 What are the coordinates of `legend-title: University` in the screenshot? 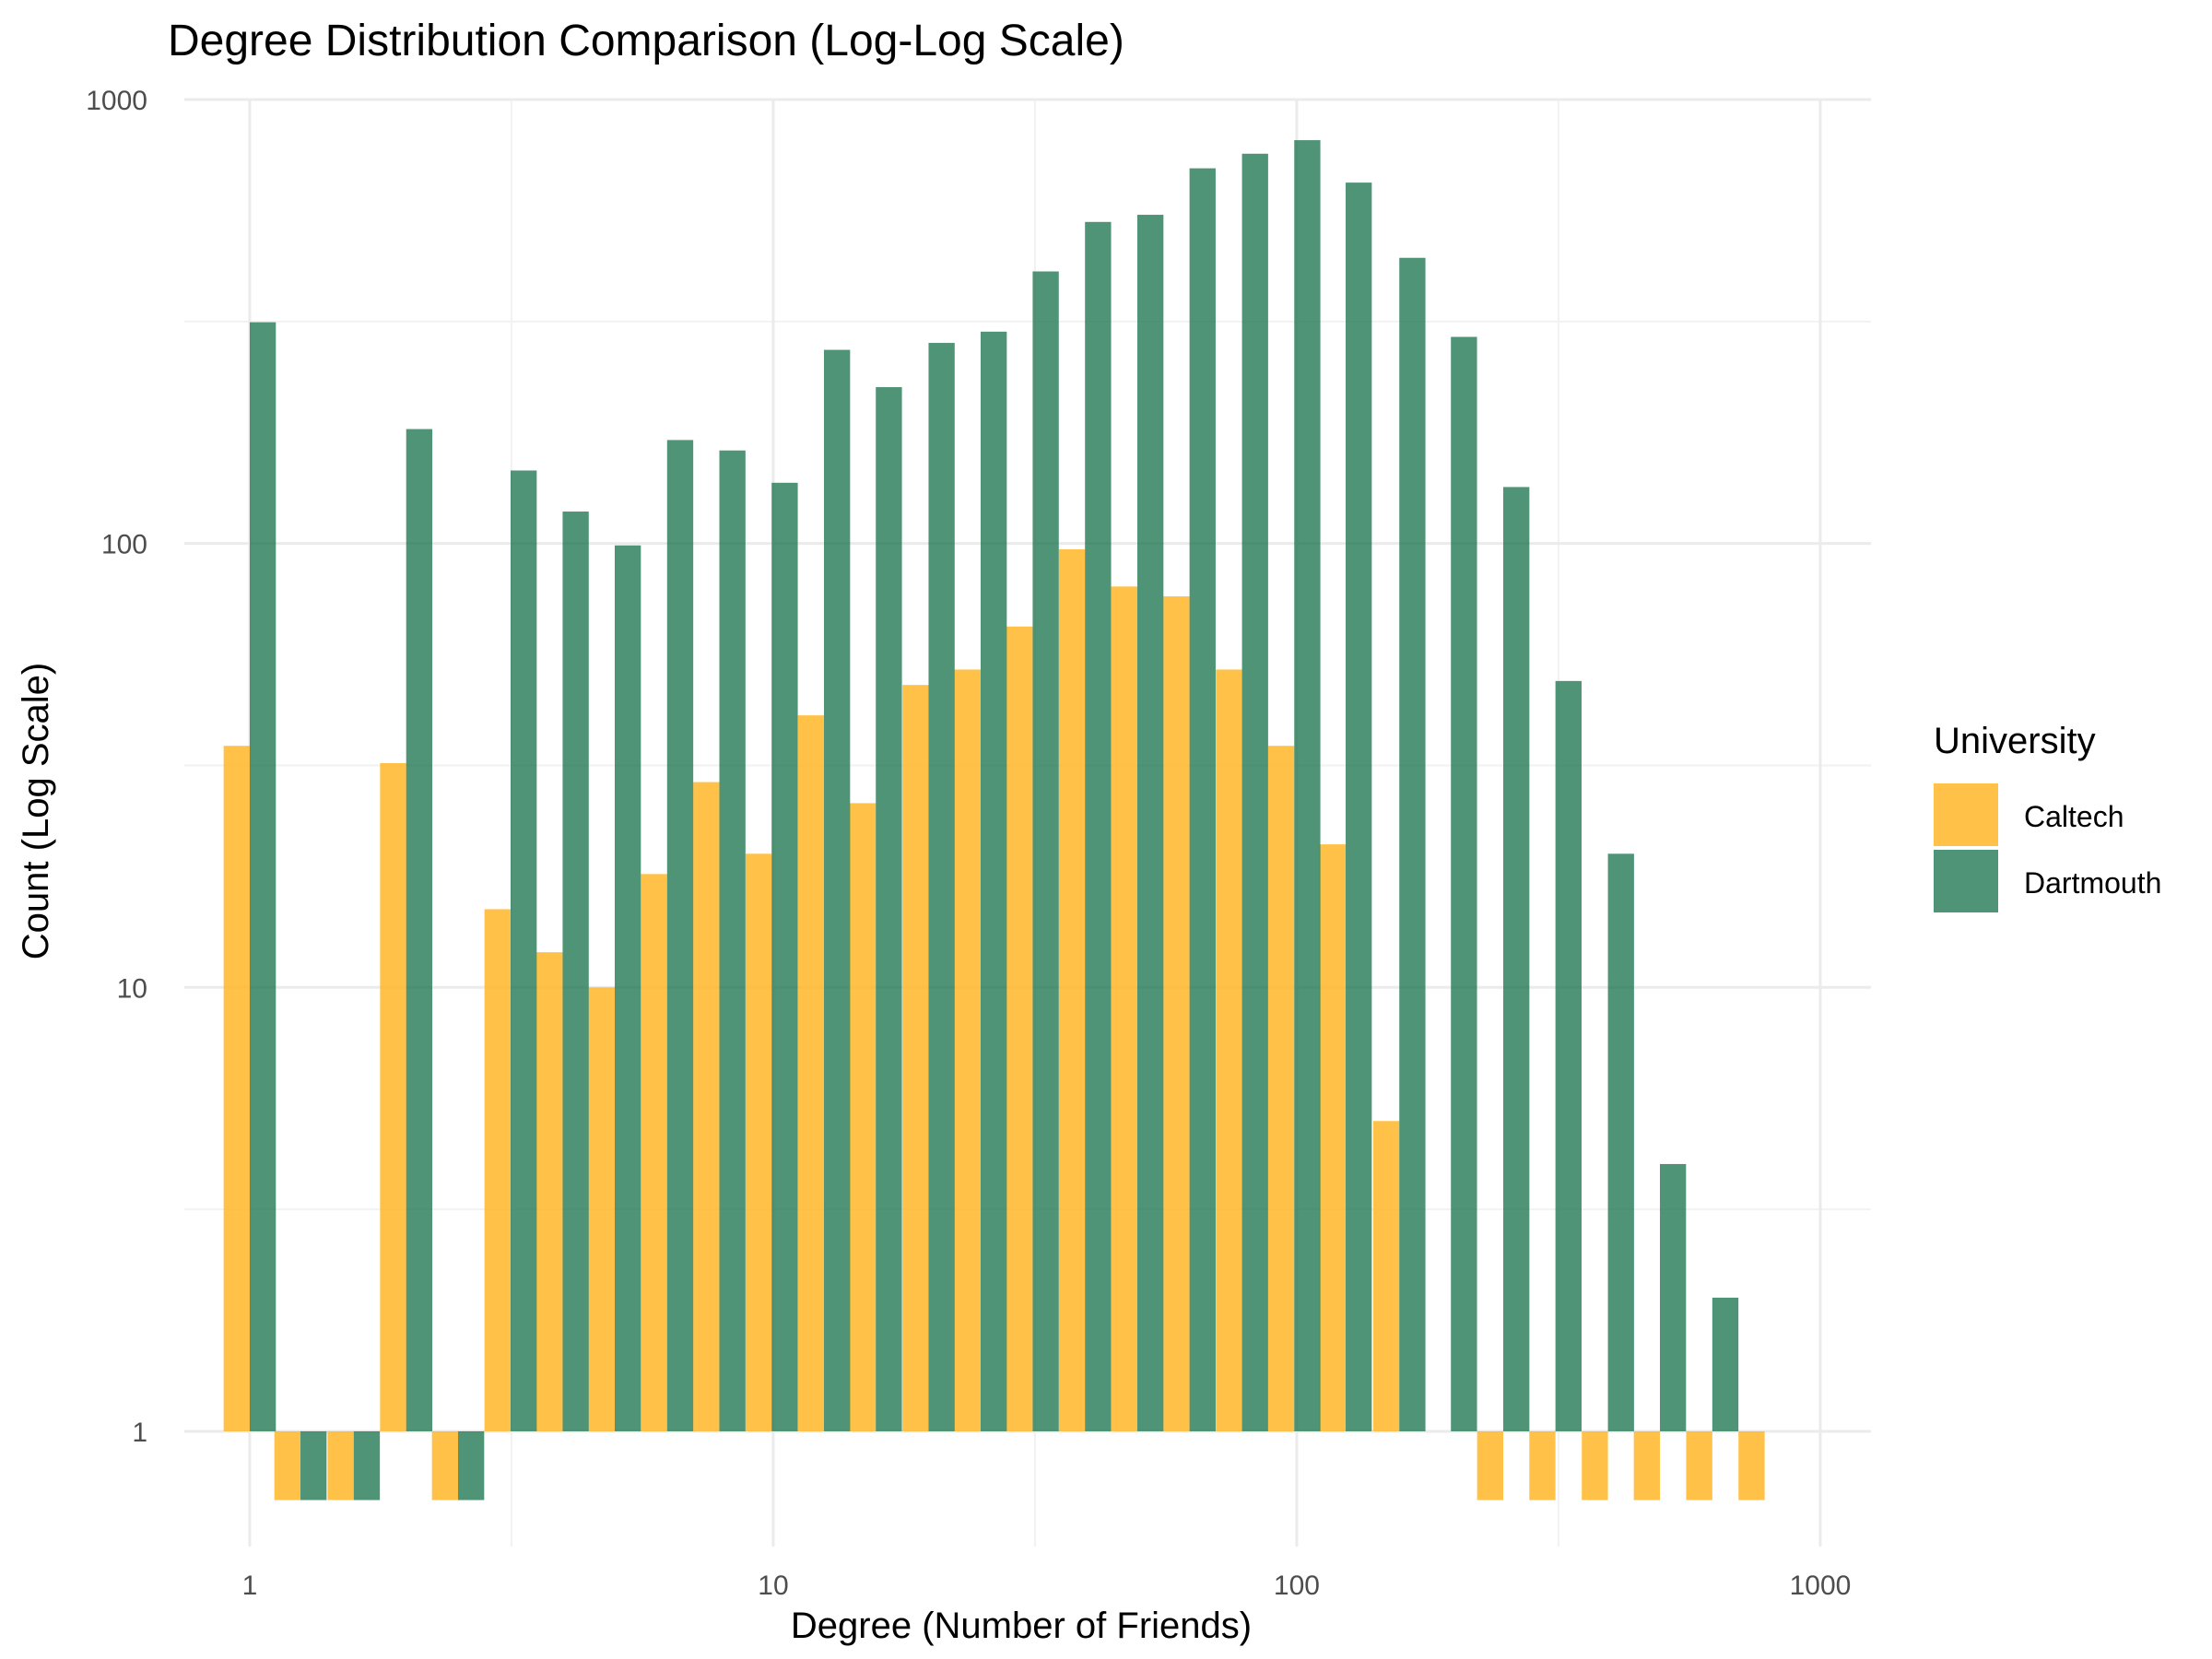 It's located at (2015, 741).